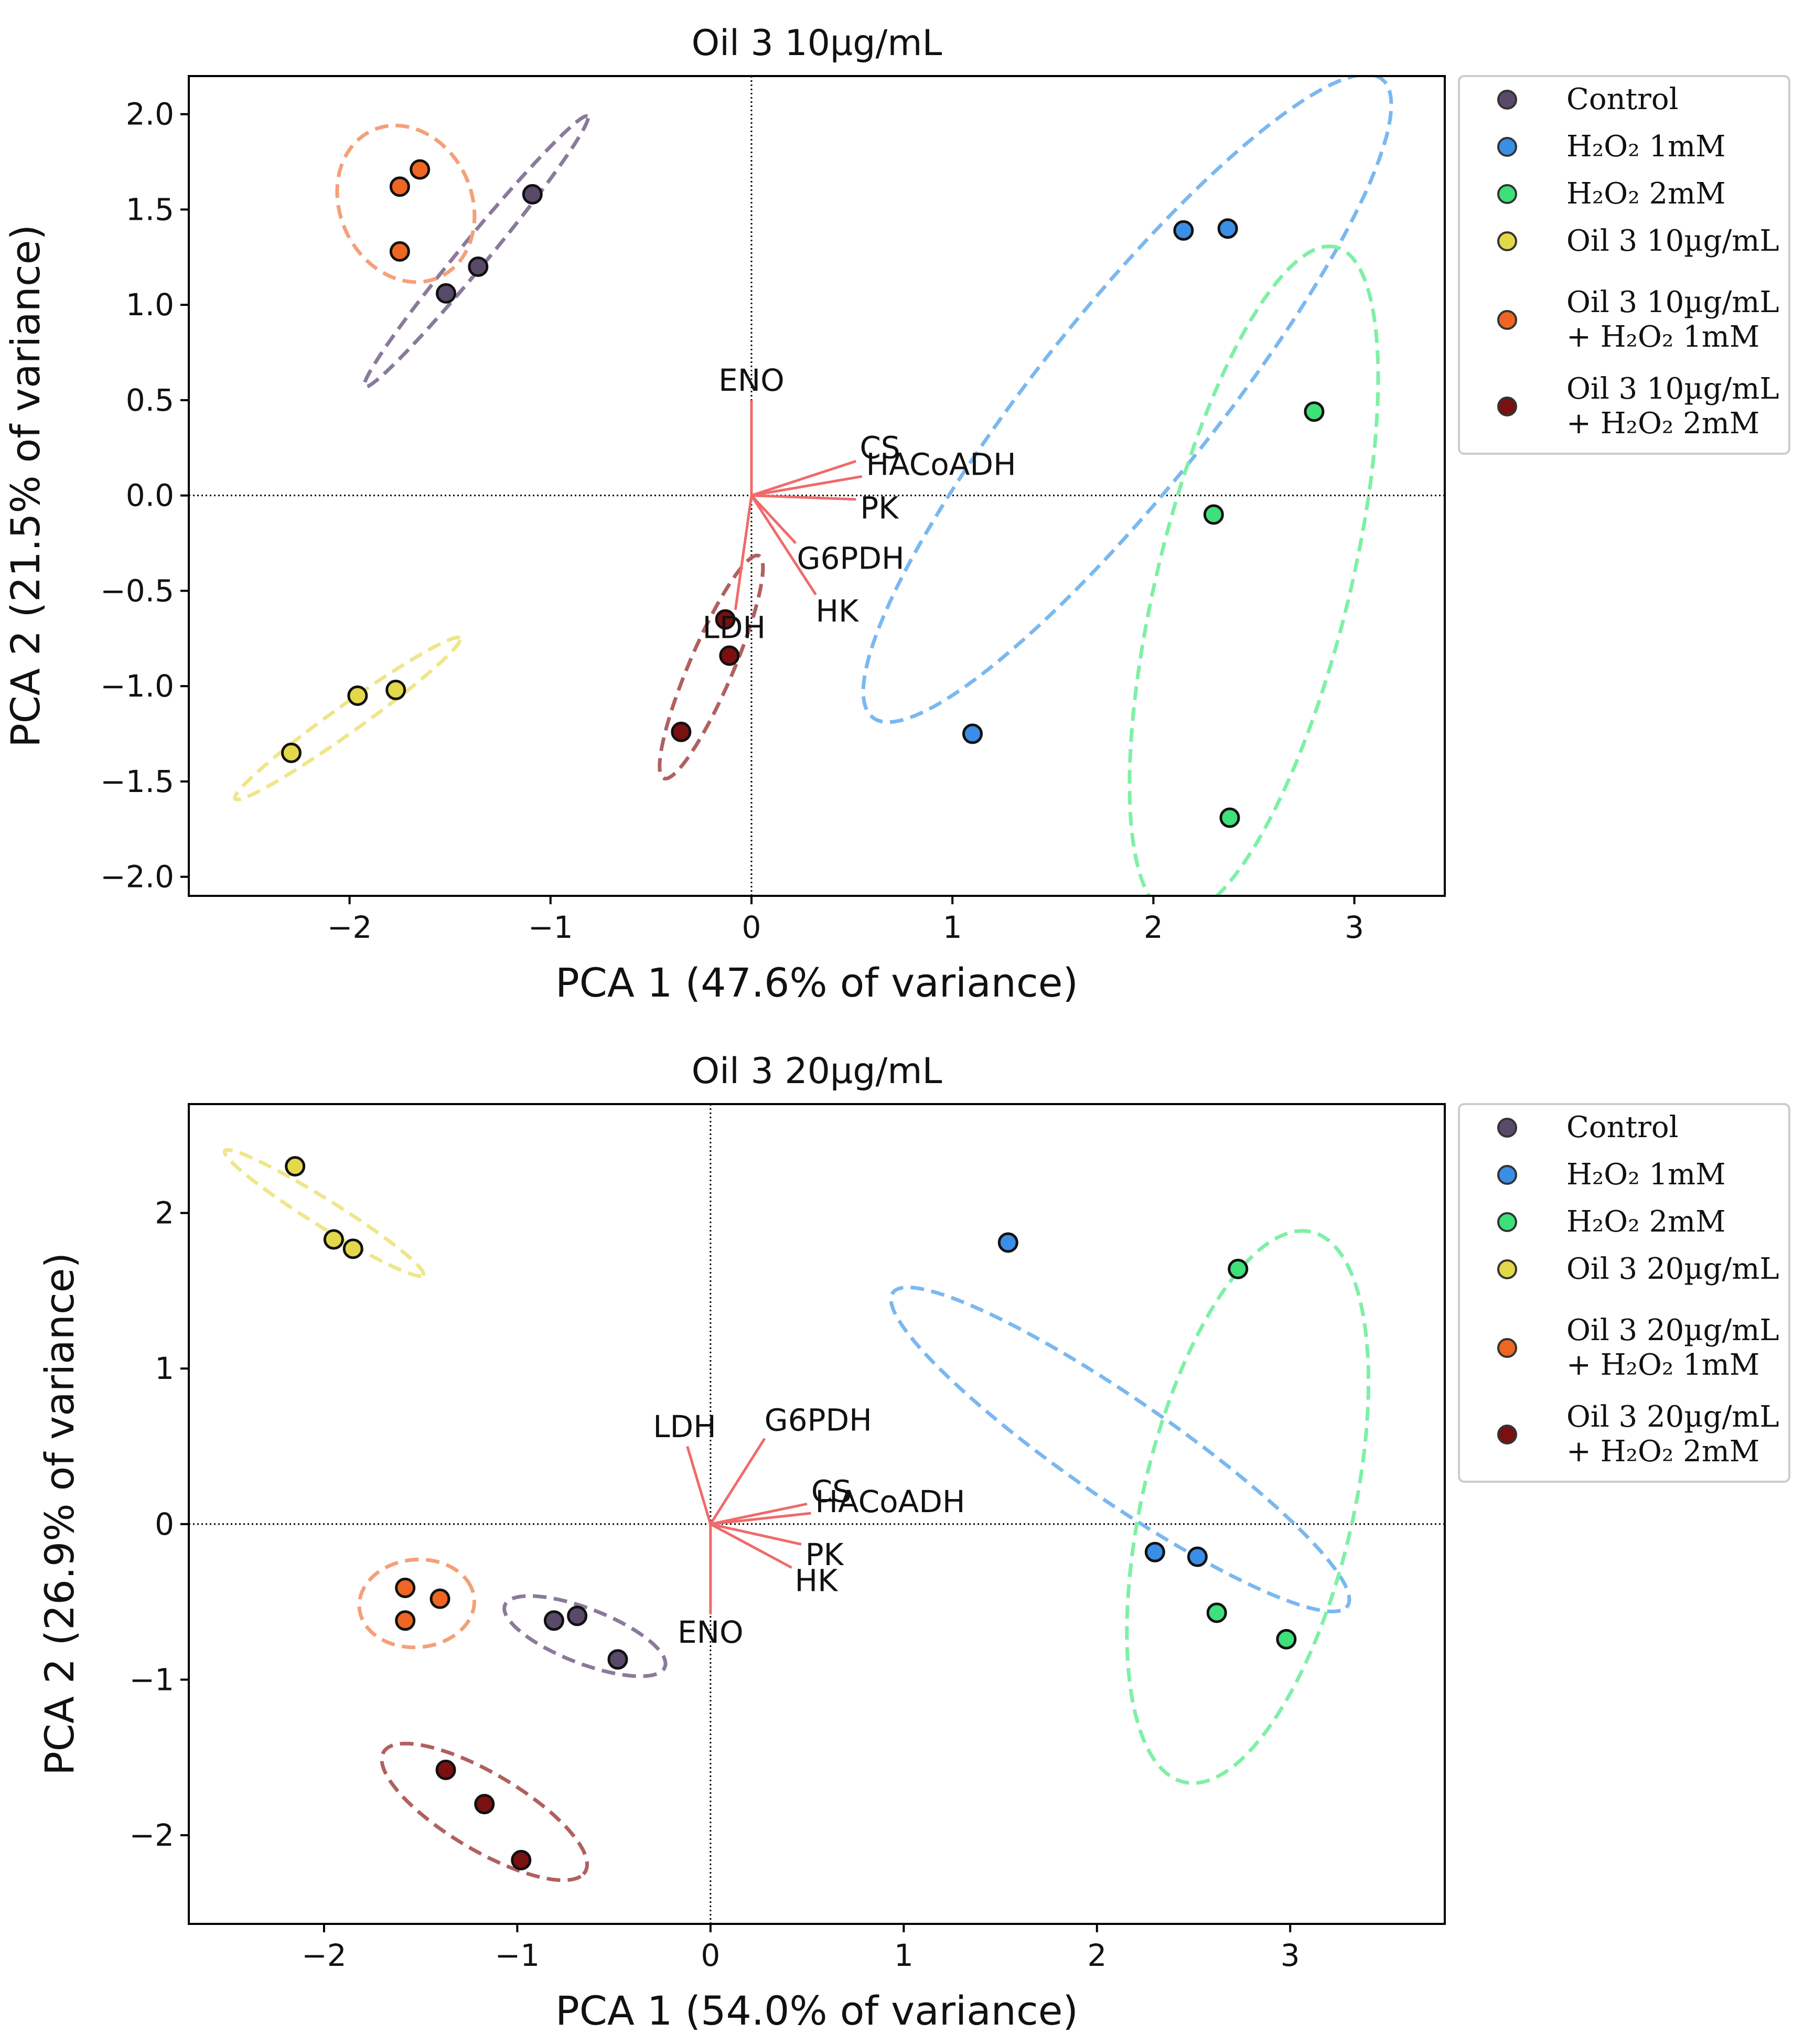 The image size is (1804, 2044). What do you see at coordinates (137, 781) in the screenshot?
I see `y-tick-label: −1.5` at bounding box center [137, 781].